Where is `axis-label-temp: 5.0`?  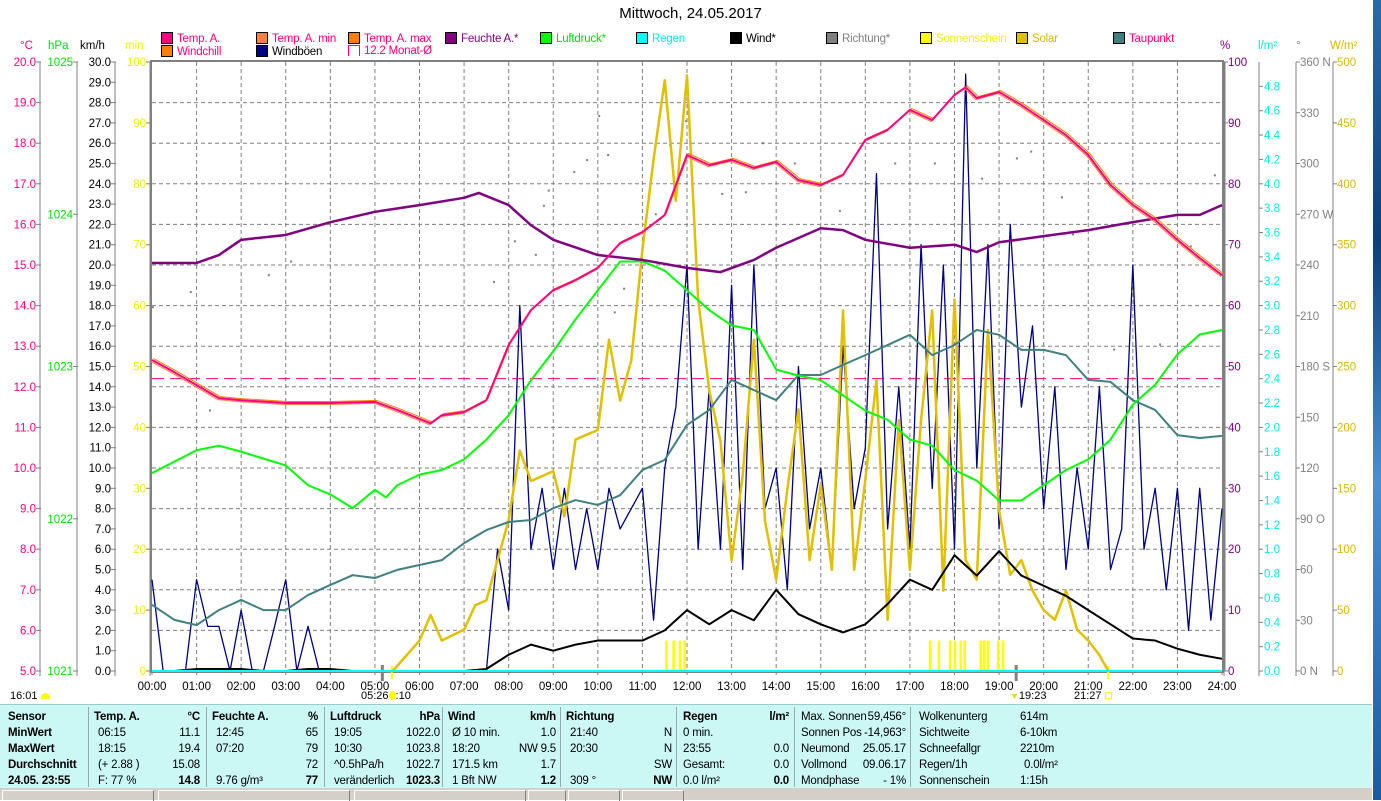 axis-label-temp: 5.0 is located at coordinates (28, 672).